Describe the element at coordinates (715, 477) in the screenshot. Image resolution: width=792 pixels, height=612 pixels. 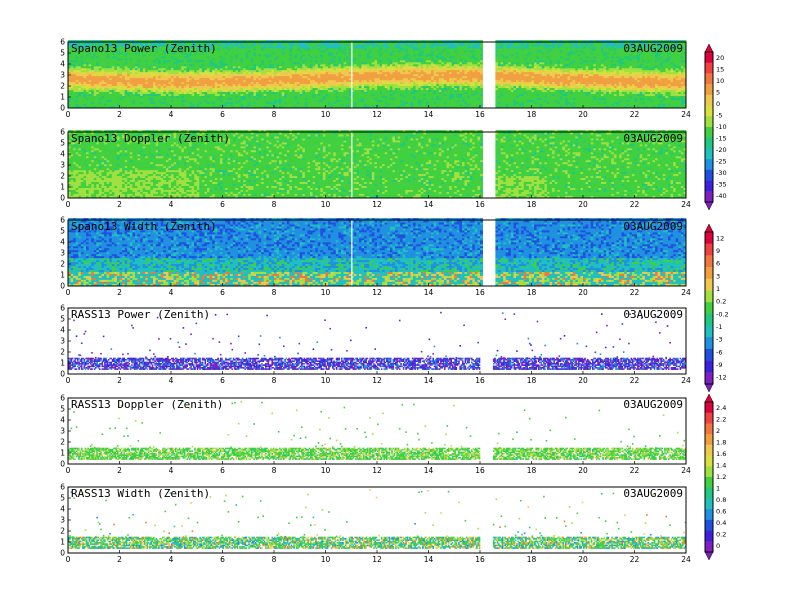
I see `rass-doppler-width-scale: 2.42.221.81.61.41.210.80.60.40.20` at that location.